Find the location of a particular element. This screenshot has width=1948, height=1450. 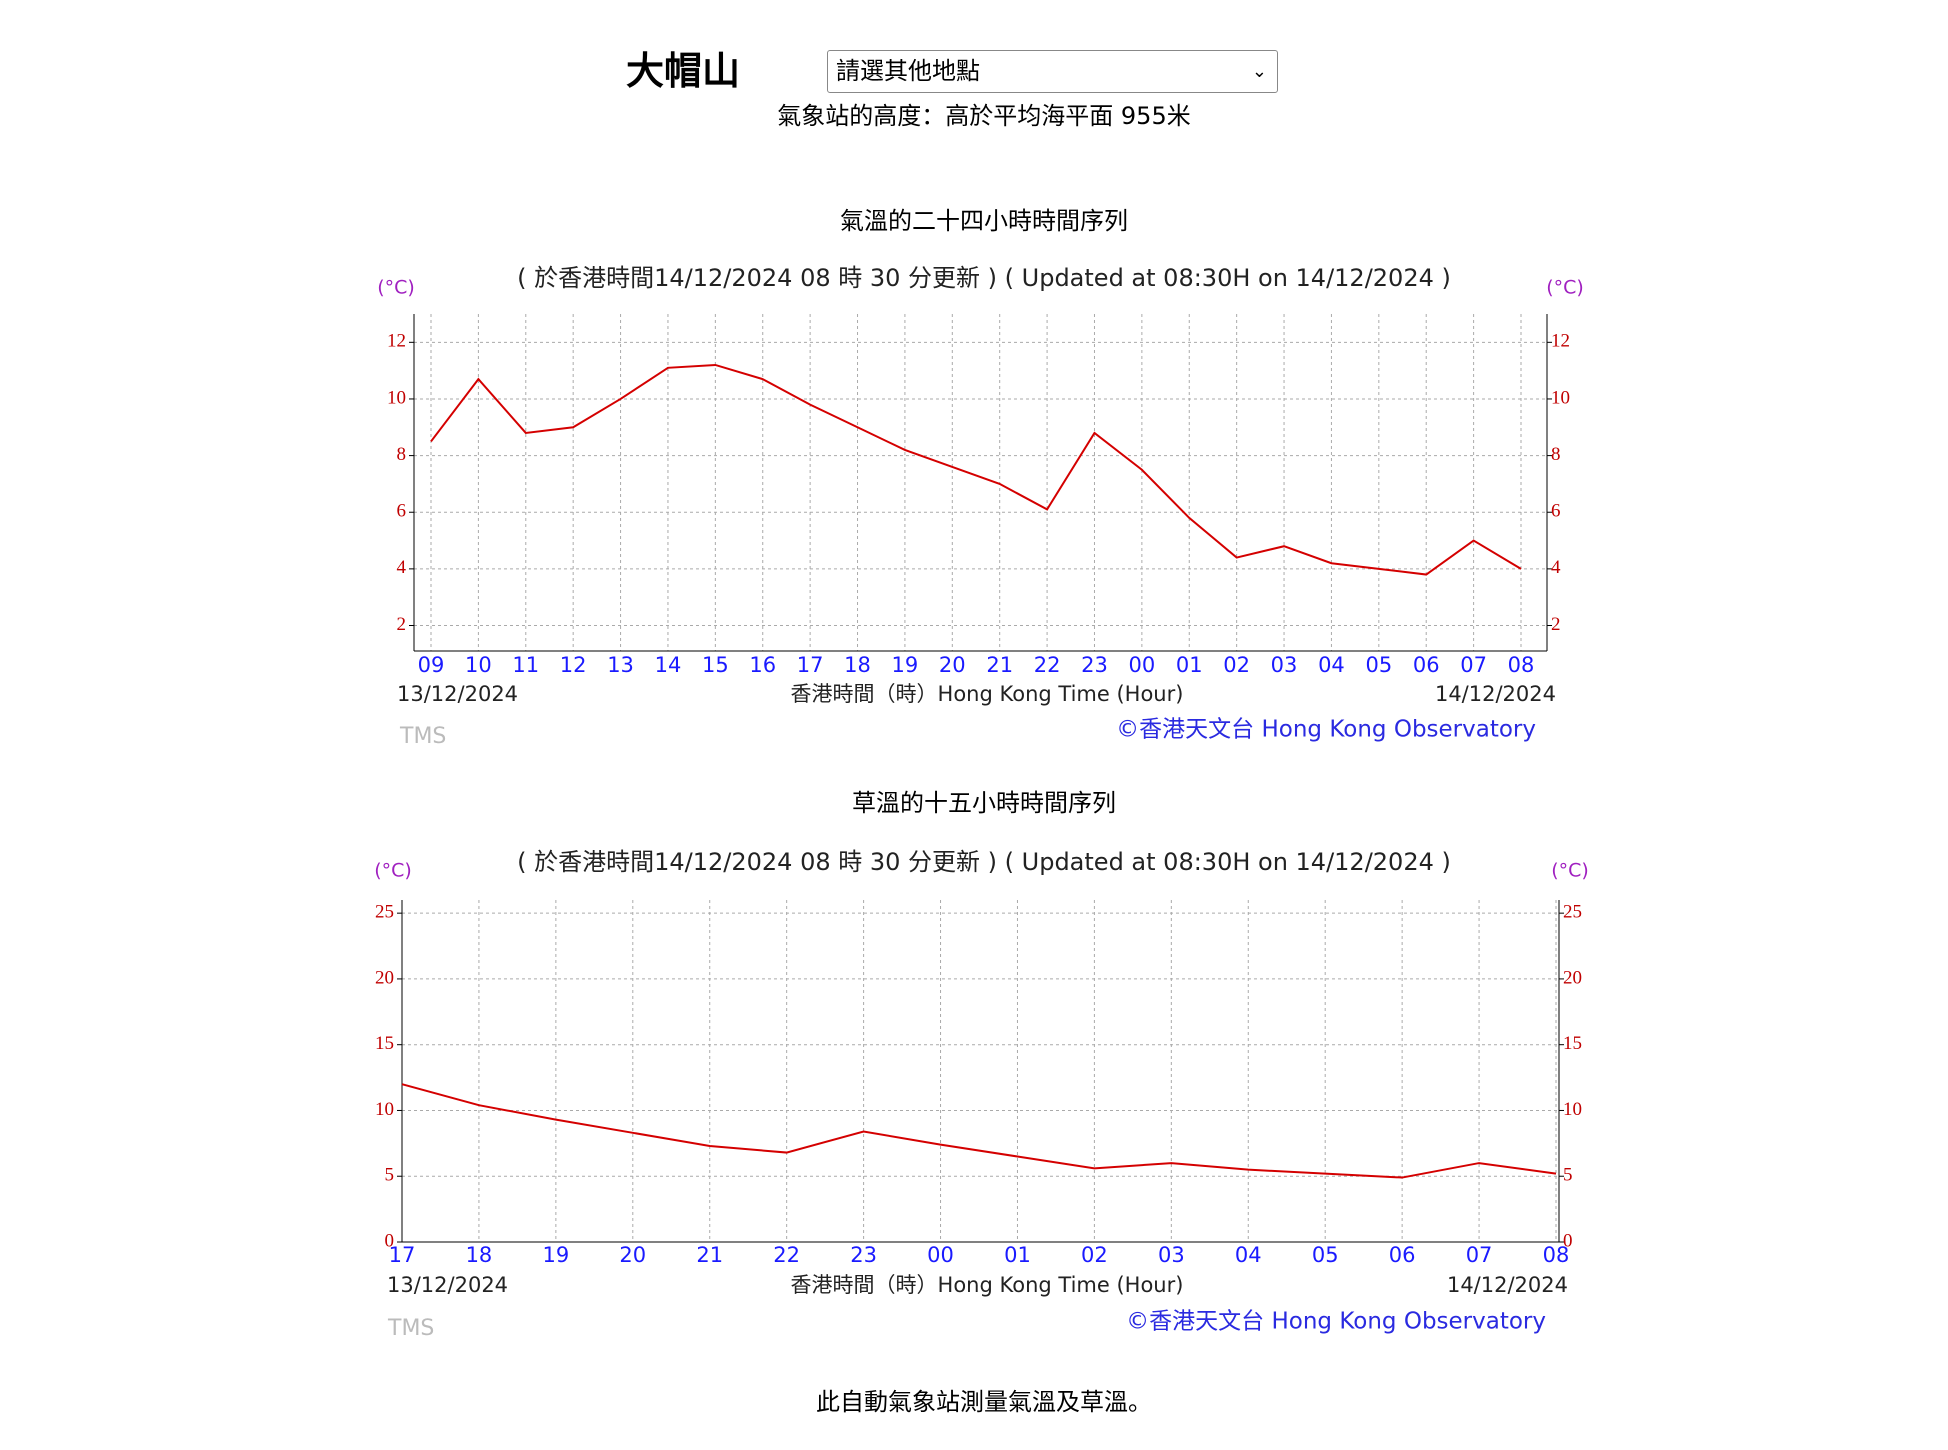

x-tick-label: 09 is located at coordinates (431, 665).